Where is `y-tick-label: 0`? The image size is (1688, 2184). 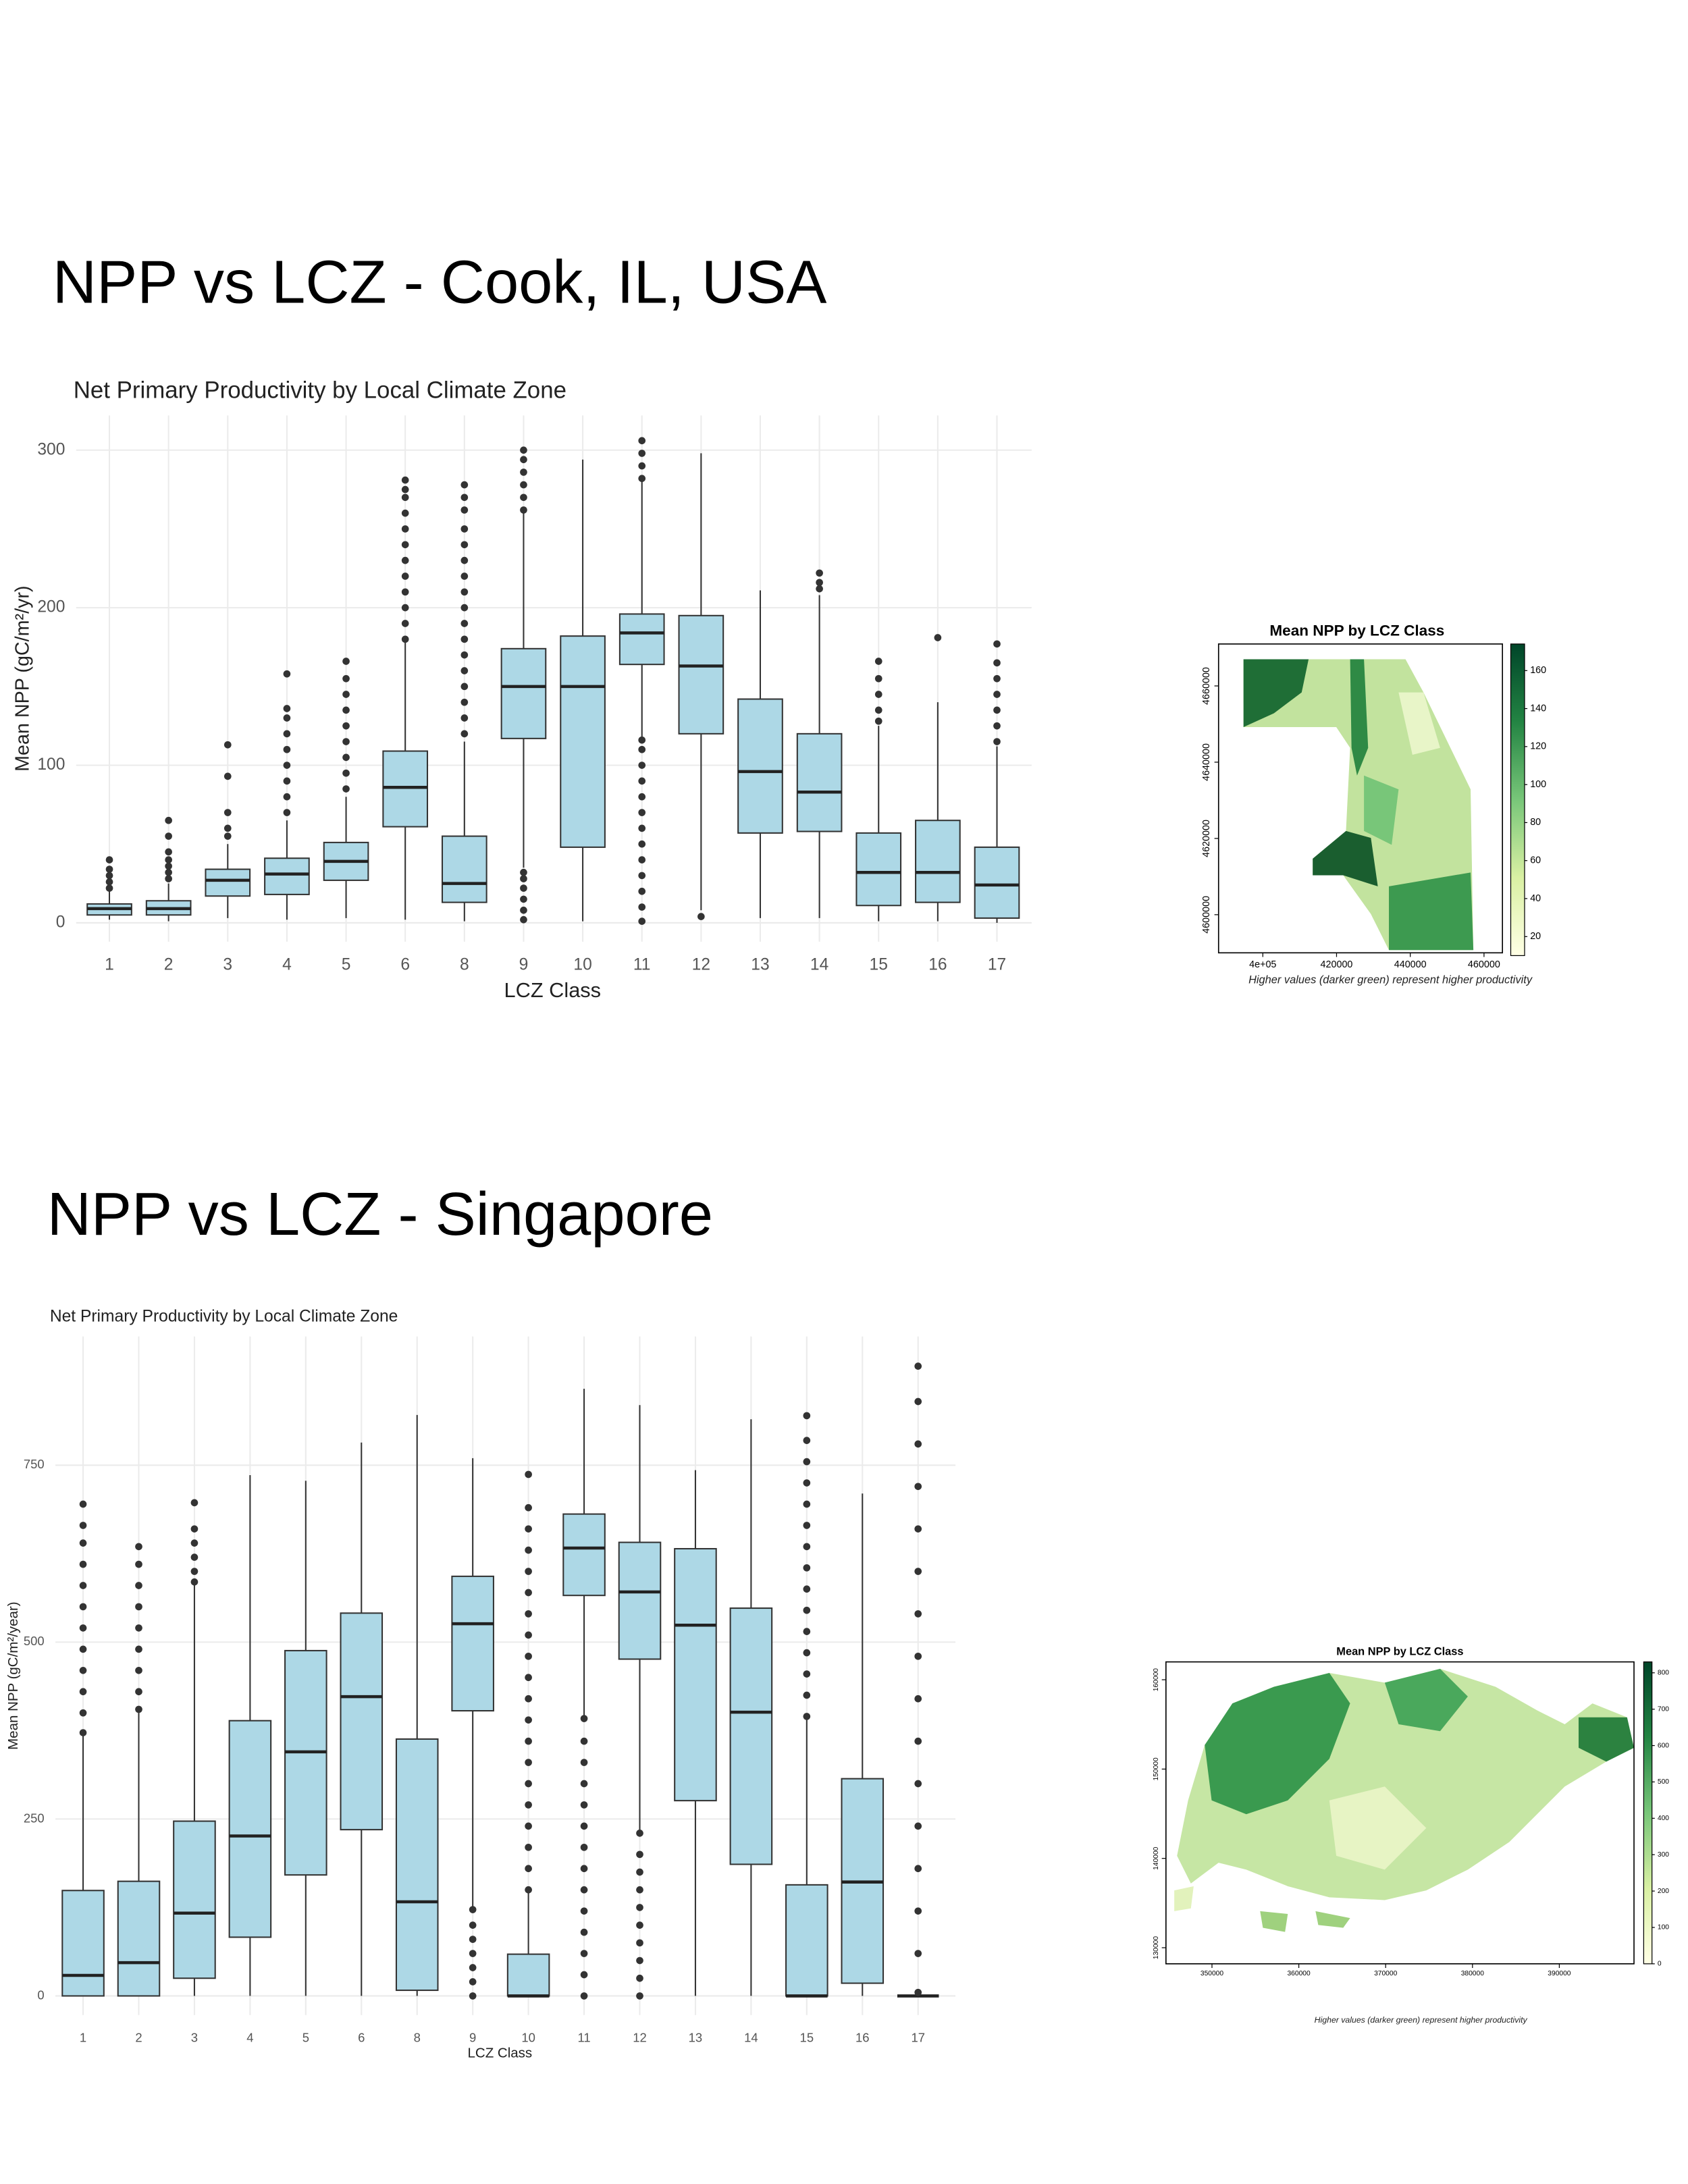 y-tick-label: 0 is located at coordinates (61, 922).